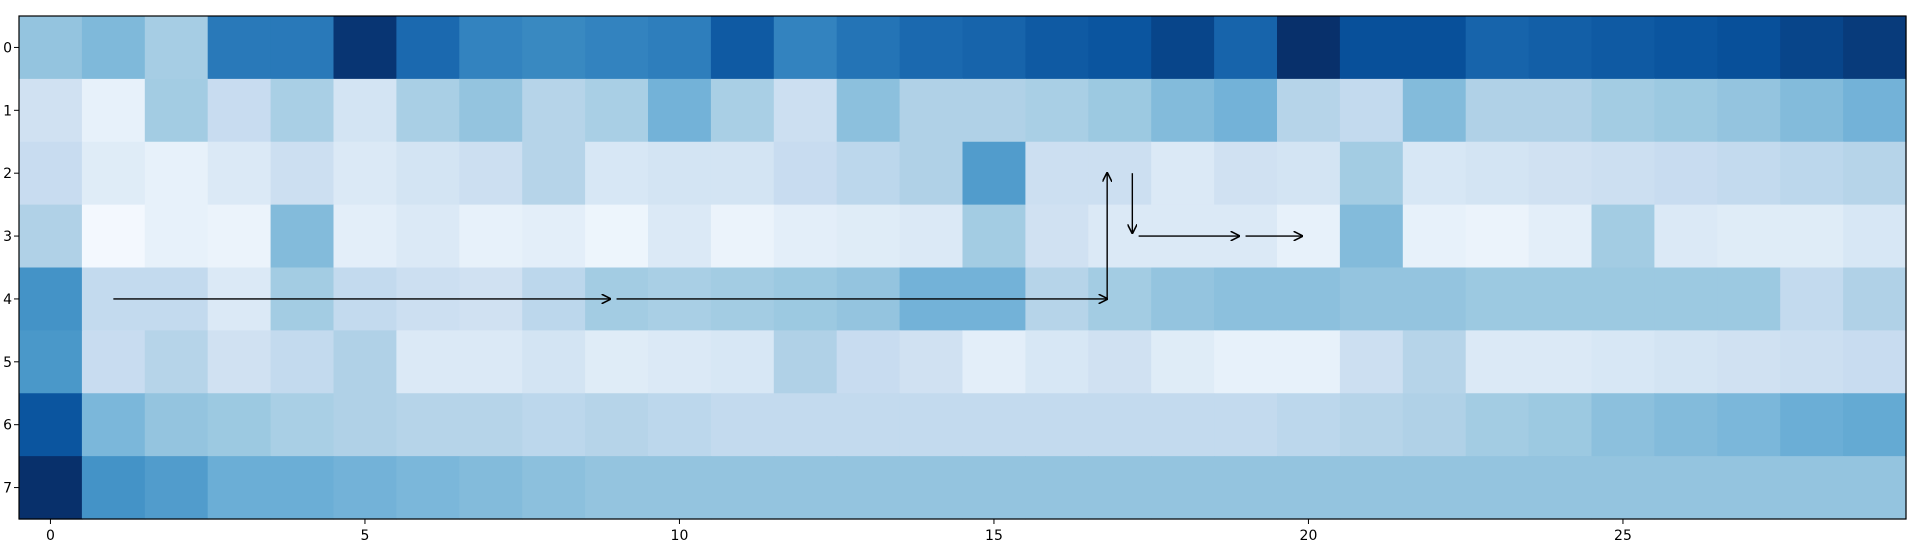 This screenshot has width=1920, height=542. What do you see at coordinates (994, 488) in the screenshot?
I see `heatmap-cell-r7-c15` at bounding box center [994, 488].